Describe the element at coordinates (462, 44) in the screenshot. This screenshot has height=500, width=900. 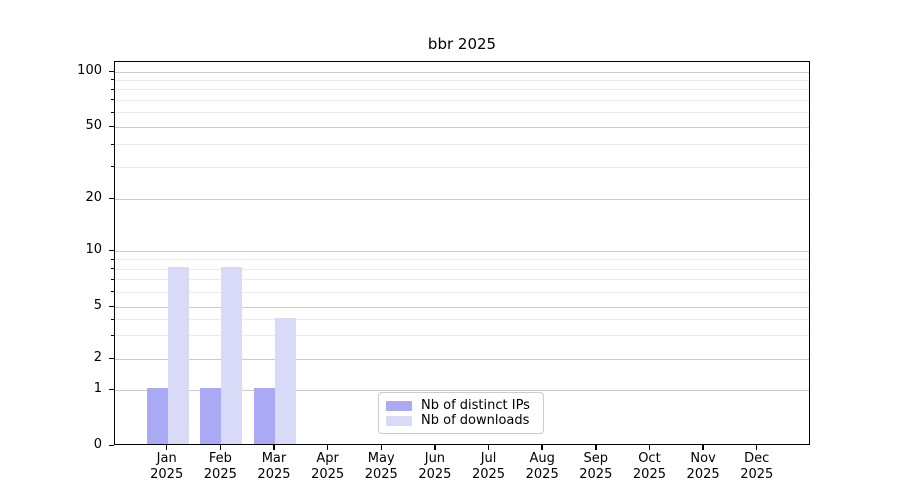
I see `chart-title: bbr 2025` at that location.